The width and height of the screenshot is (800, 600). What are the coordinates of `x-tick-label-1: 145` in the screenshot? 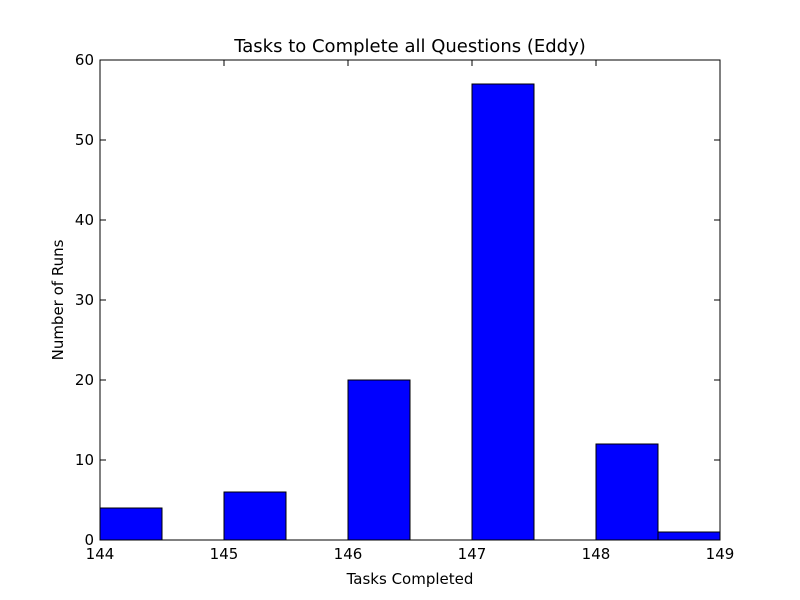 It's located at (224, 554).